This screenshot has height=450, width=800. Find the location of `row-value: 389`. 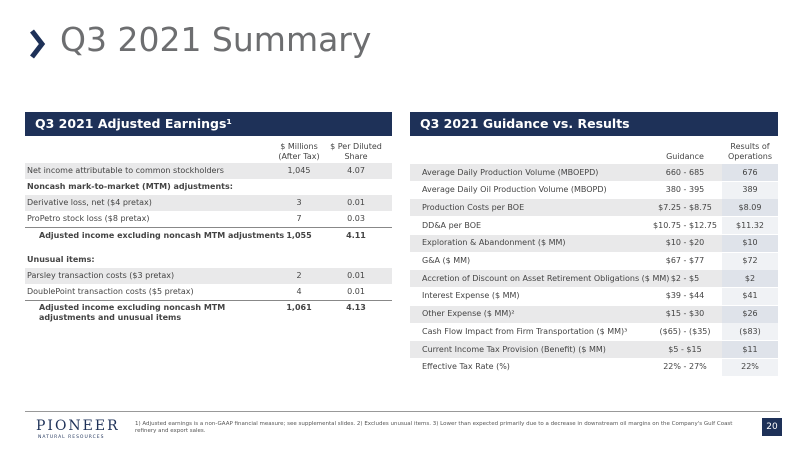

row-value: 389 is located at coordinates (750, 190).